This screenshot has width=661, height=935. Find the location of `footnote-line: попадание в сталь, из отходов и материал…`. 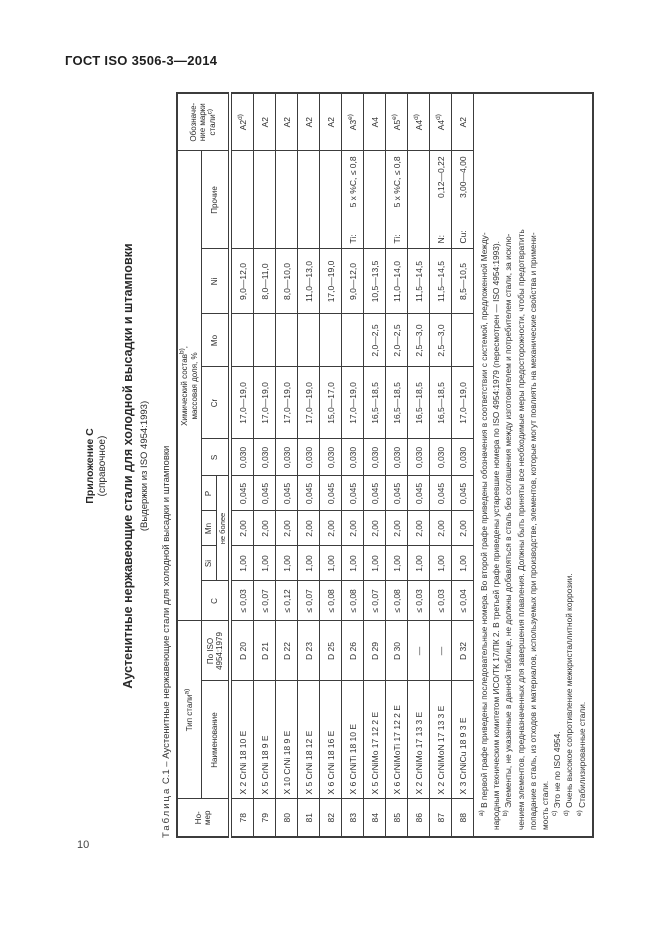

footnote-line: попадание в сталь, из отходов и материал… is located at coordinates (532, 531).